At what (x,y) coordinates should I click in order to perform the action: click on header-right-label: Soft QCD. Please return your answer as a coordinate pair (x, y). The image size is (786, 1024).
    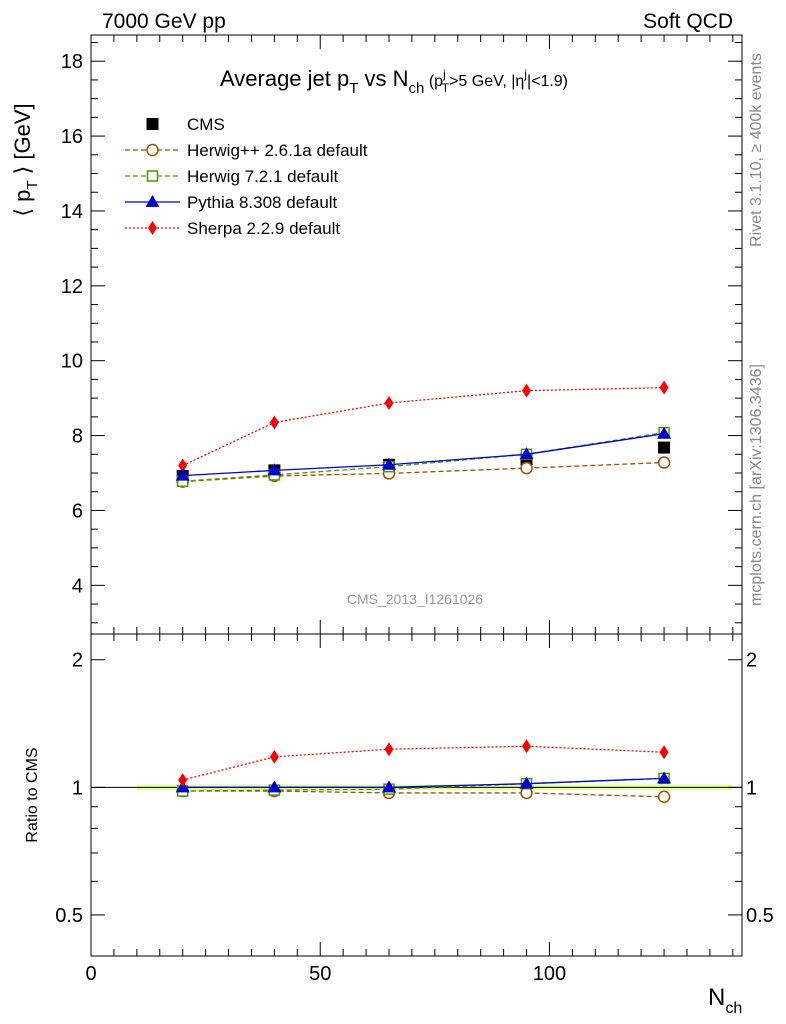
    Looking at the image, I should click on (688, 21).